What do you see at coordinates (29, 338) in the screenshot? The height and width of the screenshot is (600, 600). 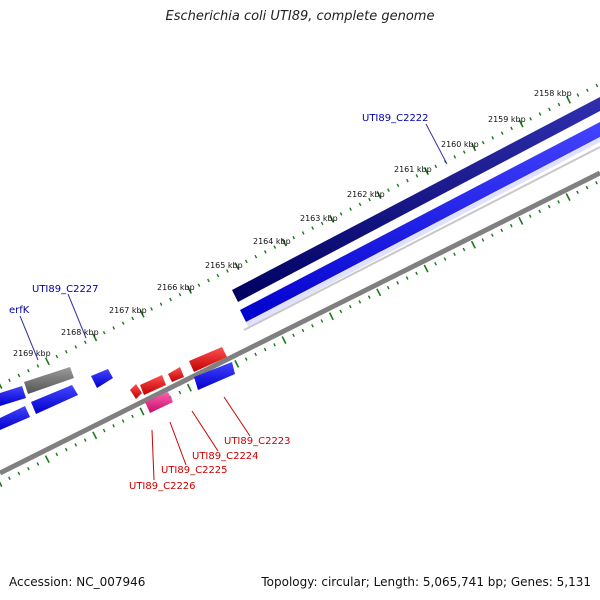 I see `leader-erfk` at bounding box center [29, 338].